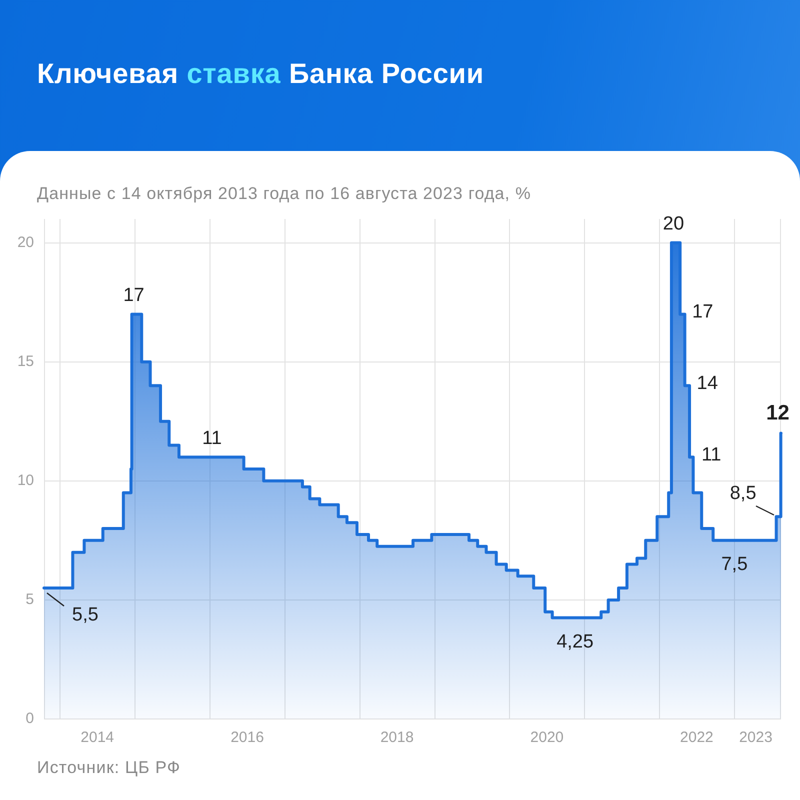 This screenshot has height=800, width=800. What do you see at coordinates (30, 719) in the screenshot?
I see `y-tick-label: 0` at bounding box center [30, 719].